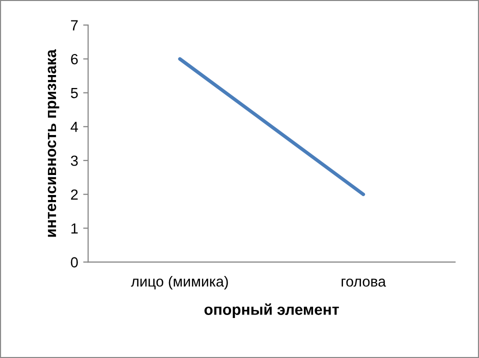 This screenshot has height=358, width=479. Describe the element at coordinates (271, 310) in the screenshot. I see `x-axis-title: опорный элемент` at that location.